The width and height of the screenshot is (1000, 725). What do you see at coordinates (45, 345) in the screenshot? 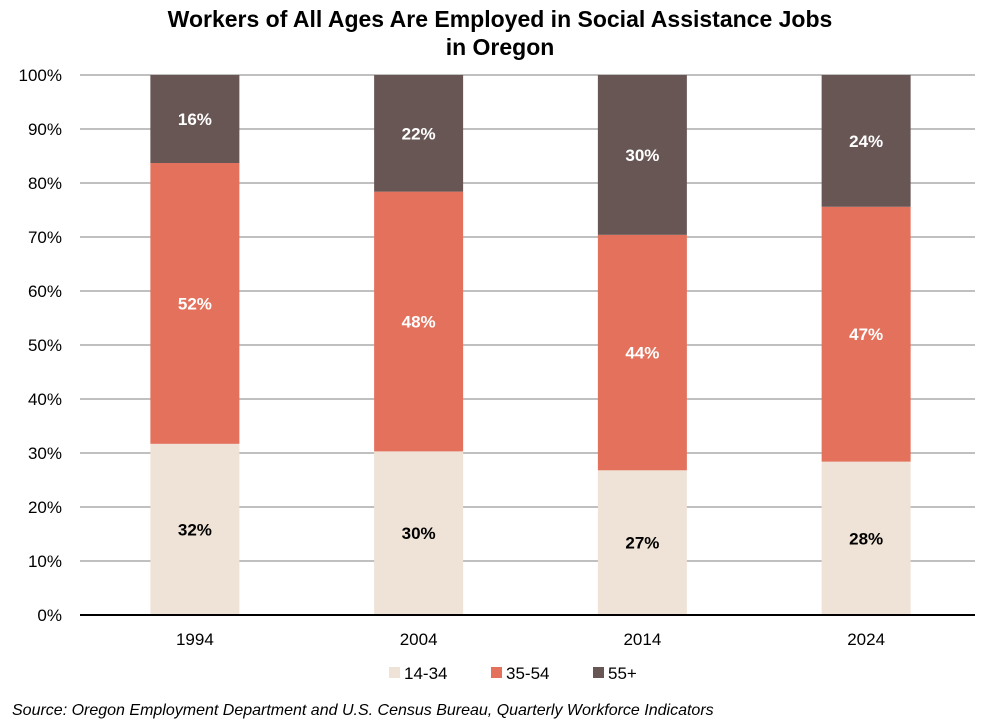
I see `y-tick-label: 50%` at bounding box center [45, 345].